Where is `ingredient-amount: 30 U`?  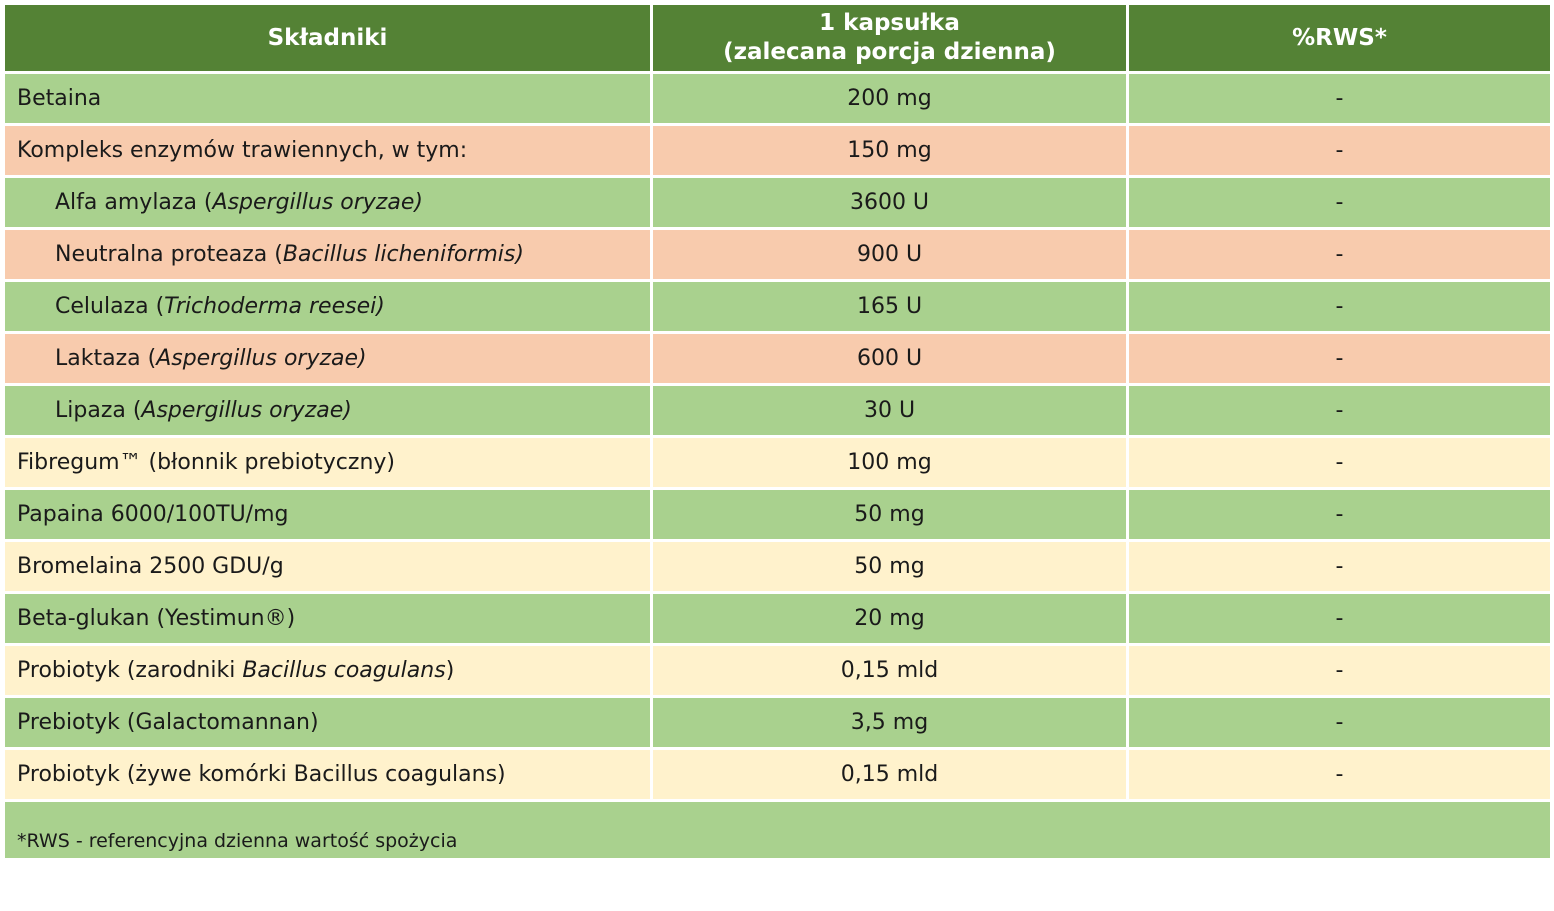 ingredient-amount: 30 U is located at coordinates (889, 410).